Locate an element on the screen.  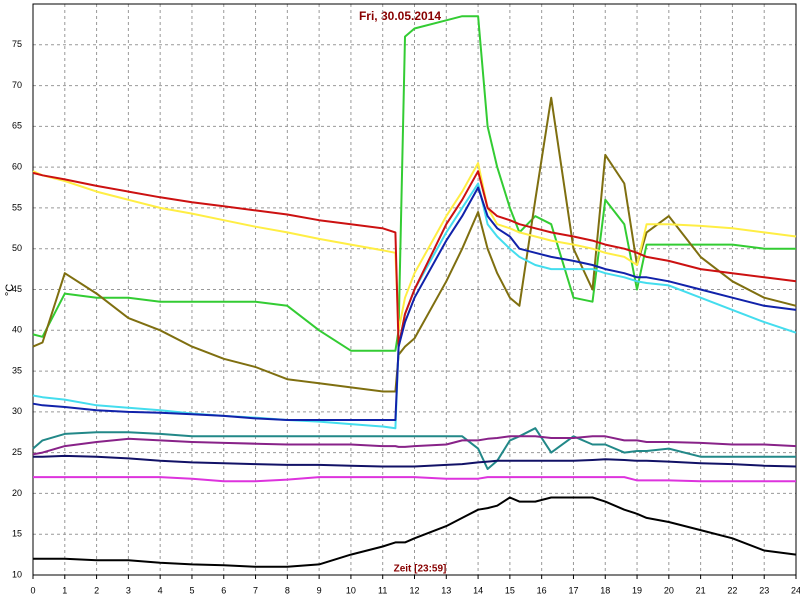
y-tick-label: 45 is located at coordinates (17, 289).